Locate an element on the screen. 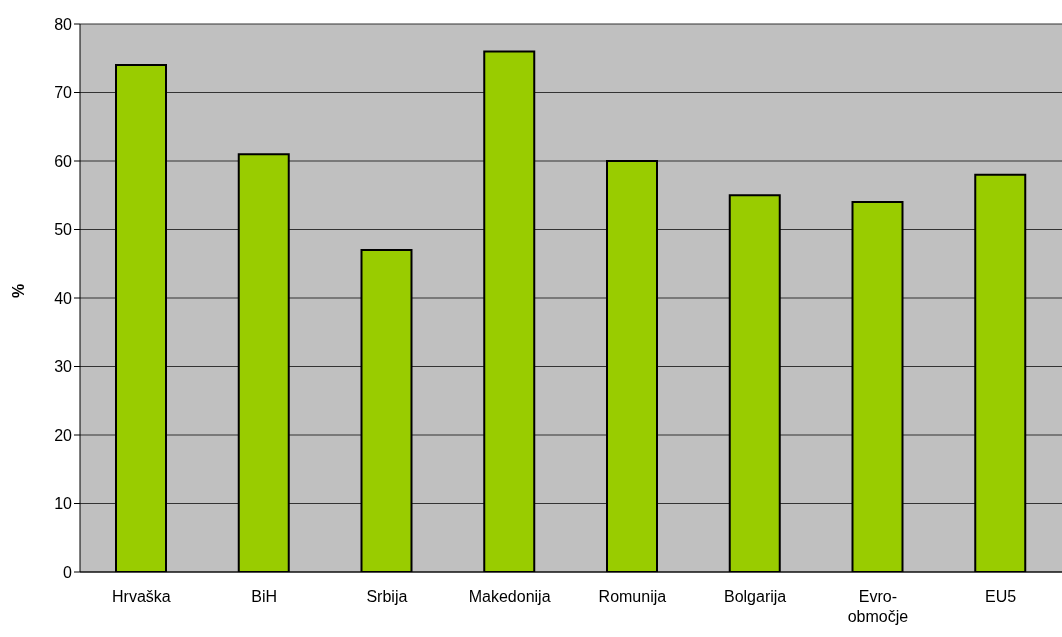 This screenshot has height=637, width=1062. y-tick-label: 70 is located at coordinates (63, 93).